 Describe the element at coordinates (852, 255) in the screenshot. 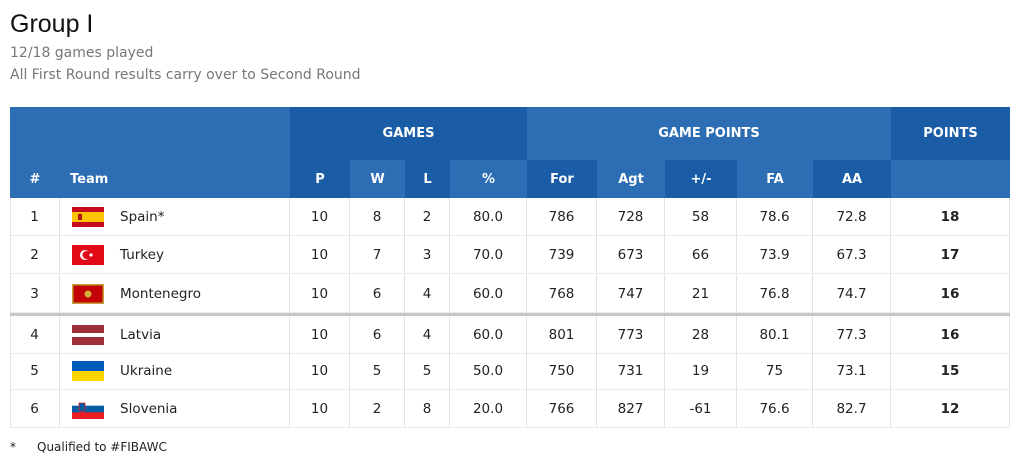

I see `table-cell: 67.3` at that location.